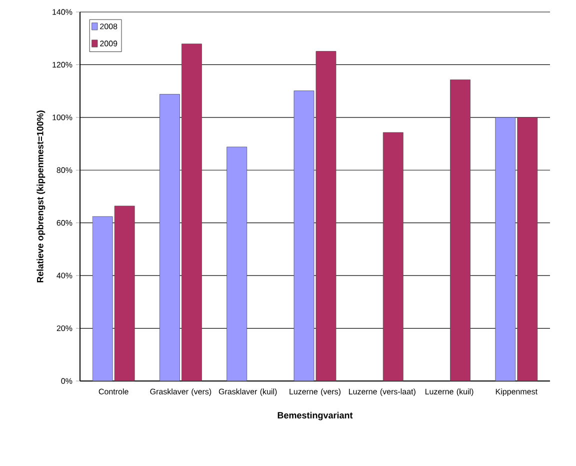  What do you see at coordinates (64, 328) in the screenshot?
I see `y-tick-label: 20%` at bounding box center [64, 328].